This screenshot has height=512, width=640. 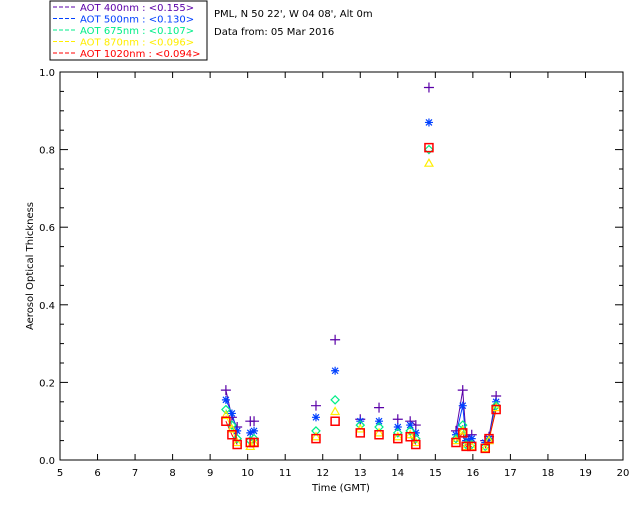 I want to click on x-tick-label: 15, so click(x=435, y=473).